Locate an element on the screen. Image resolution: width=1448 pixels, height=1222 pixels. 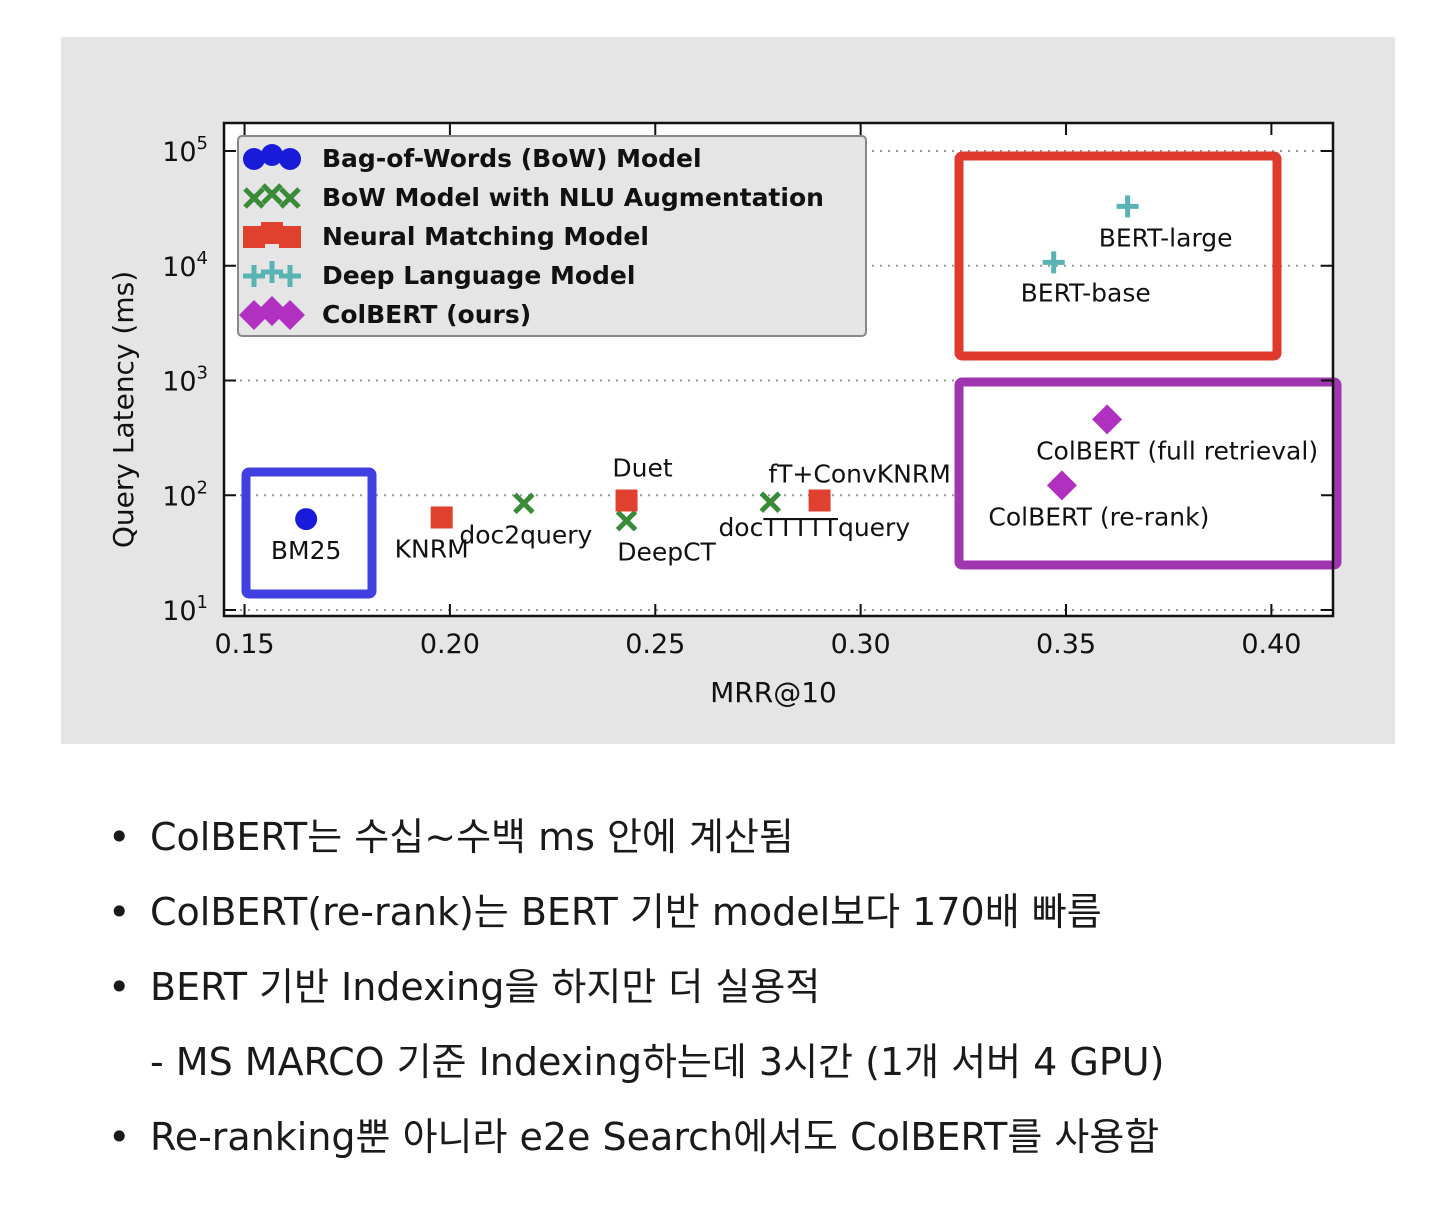
legend-label: Deep Language Model is located at coordinates (478, 275).